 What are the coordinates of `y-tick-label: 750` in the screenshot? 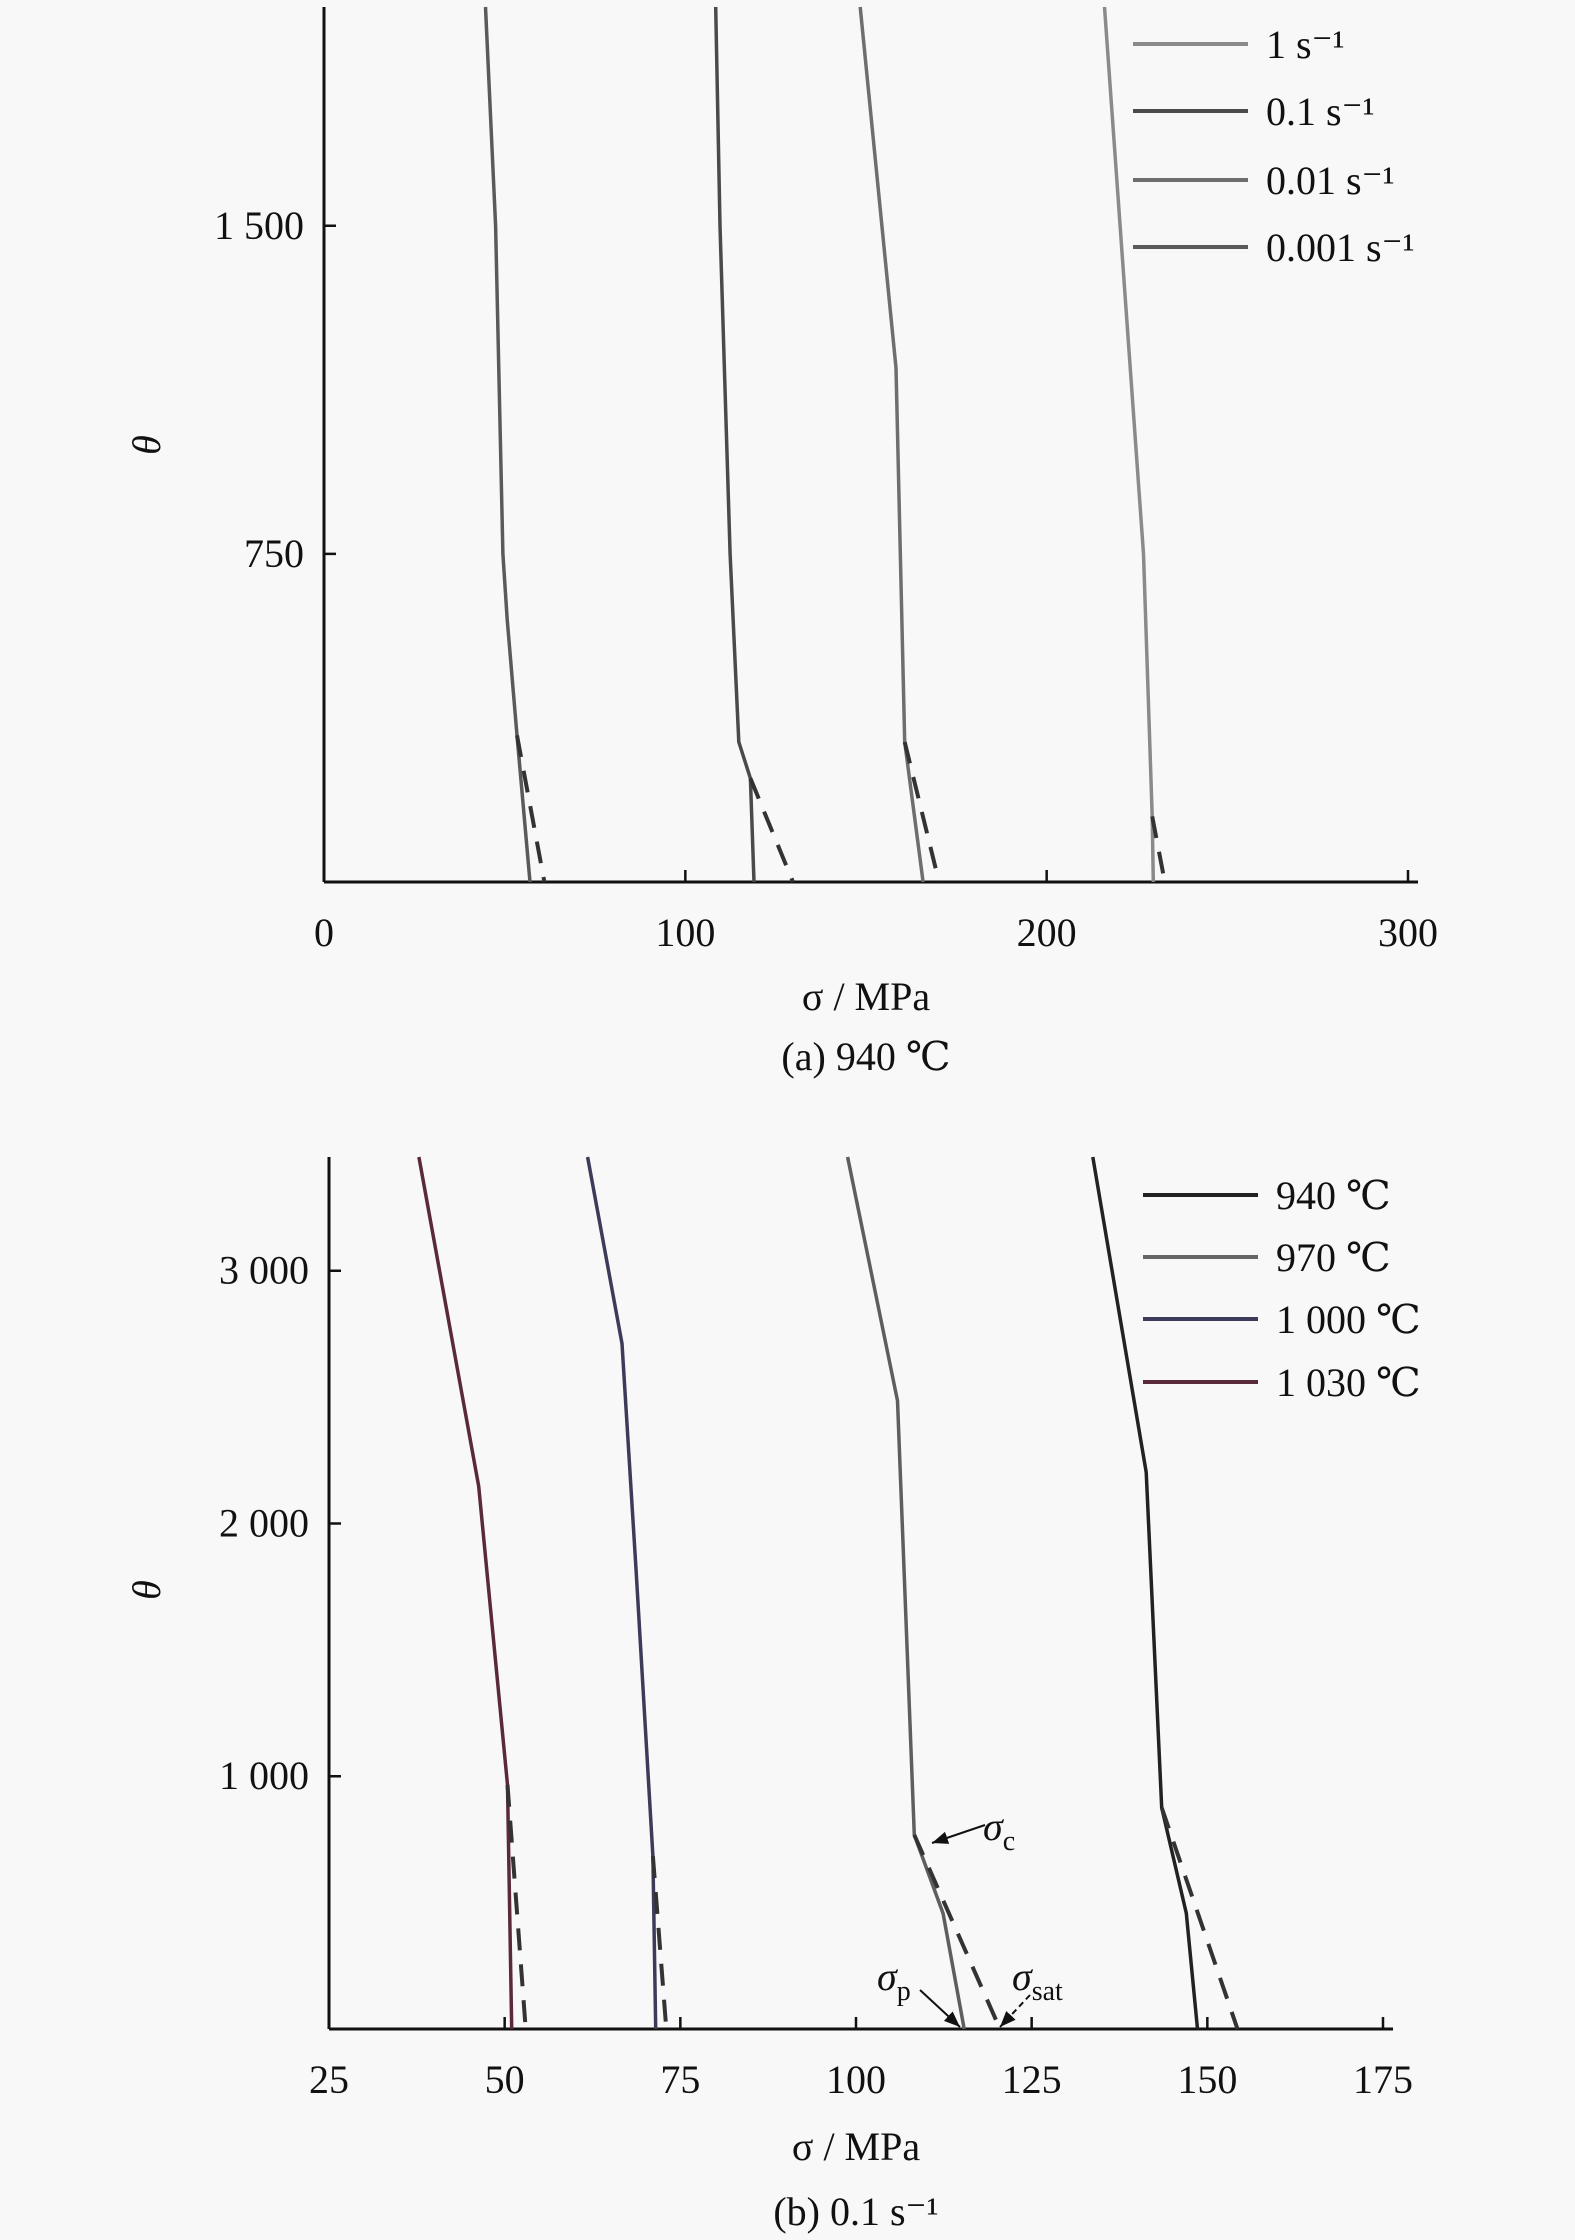 It's located at (274, 553).